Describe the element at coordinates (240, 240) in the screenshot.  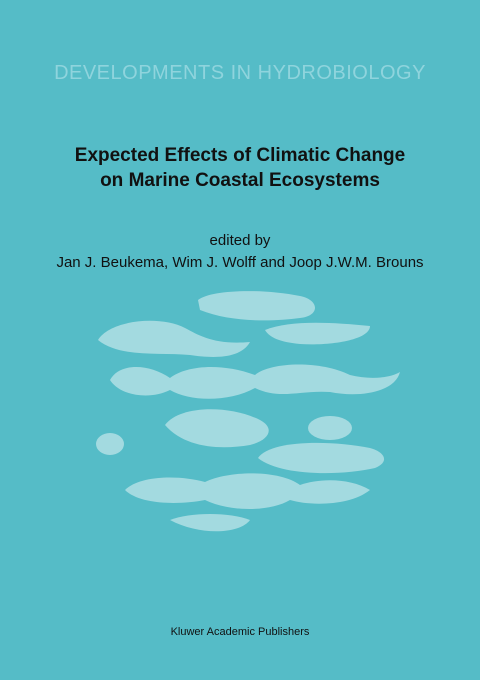
I see `edited-by: edited by` at that location.